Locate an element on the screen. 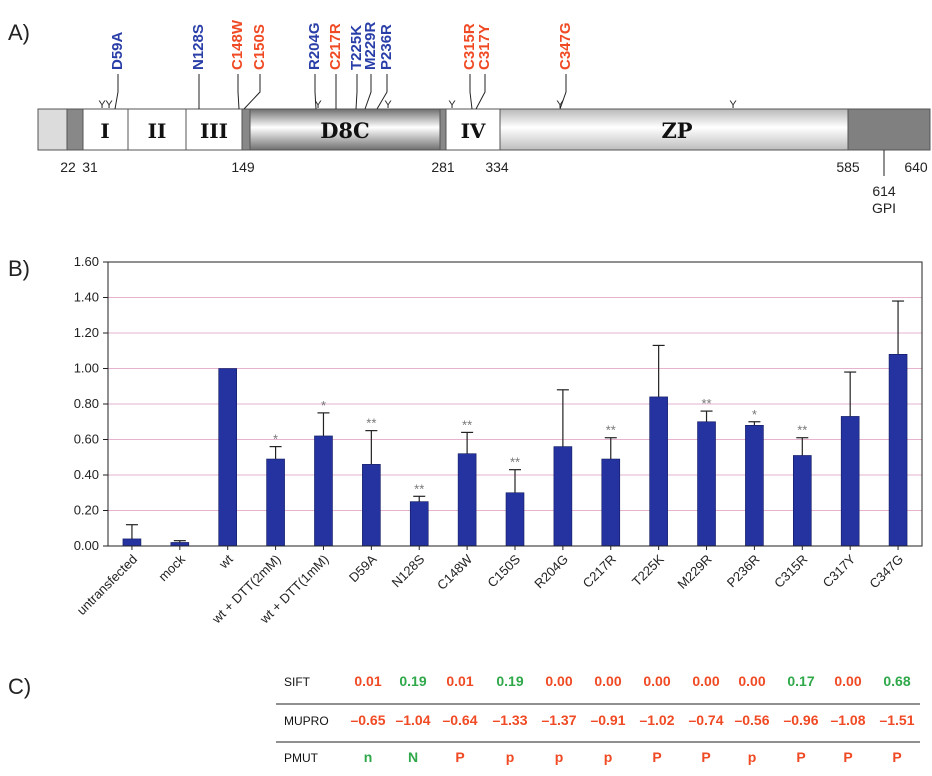  table-cell: –0.91 is located at coordinates (607, 720).